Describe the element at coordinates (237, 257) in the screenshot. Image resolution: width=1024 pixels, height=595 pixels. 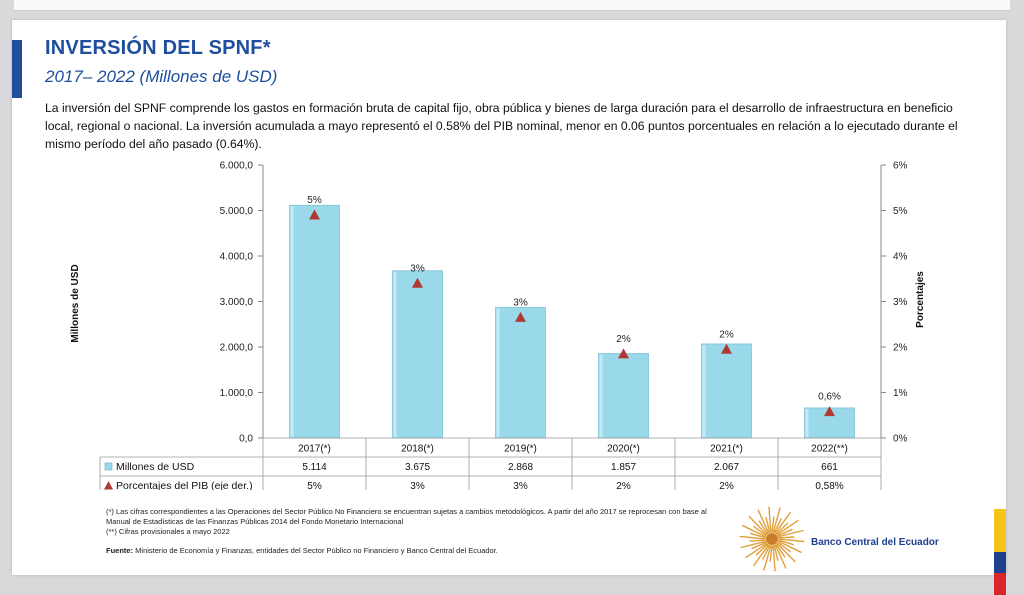
I see `y-tick-label-left: 4.000,0` at that location.